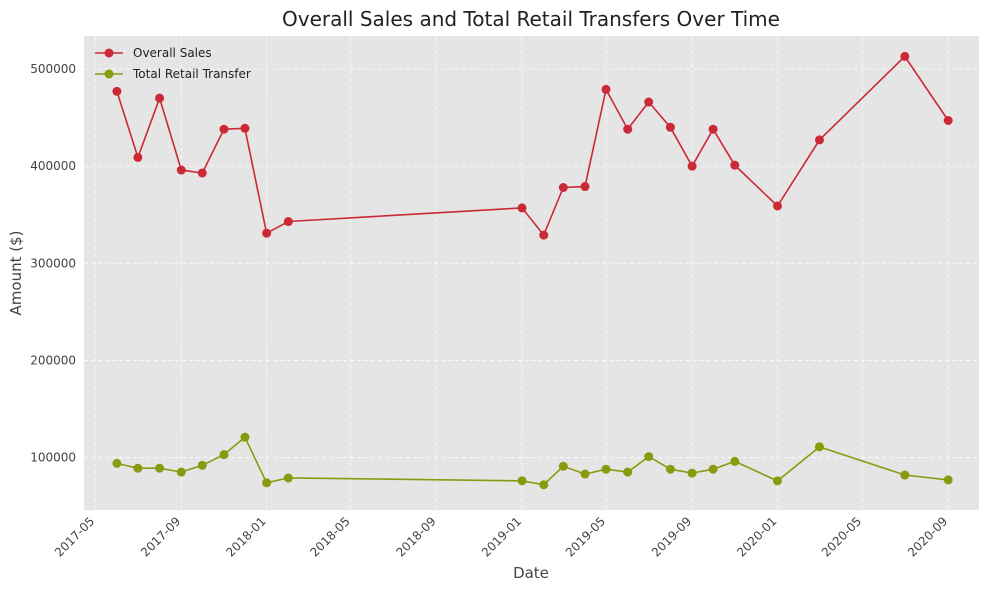  Describe the element at coordinates (415, 536) in the screenshot. I see `x-tick-label: 2018-09` at that location.